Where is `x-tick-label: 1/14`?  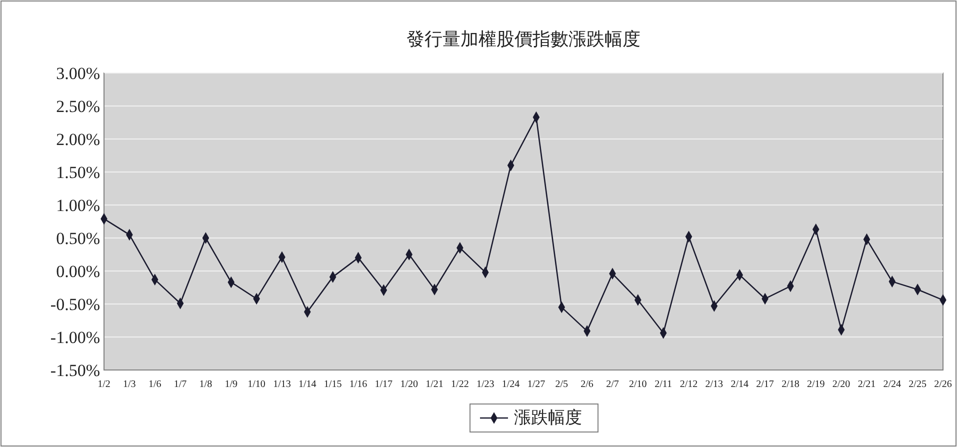
x-tick-label: 1/14 is located at coordinates (307, 384).